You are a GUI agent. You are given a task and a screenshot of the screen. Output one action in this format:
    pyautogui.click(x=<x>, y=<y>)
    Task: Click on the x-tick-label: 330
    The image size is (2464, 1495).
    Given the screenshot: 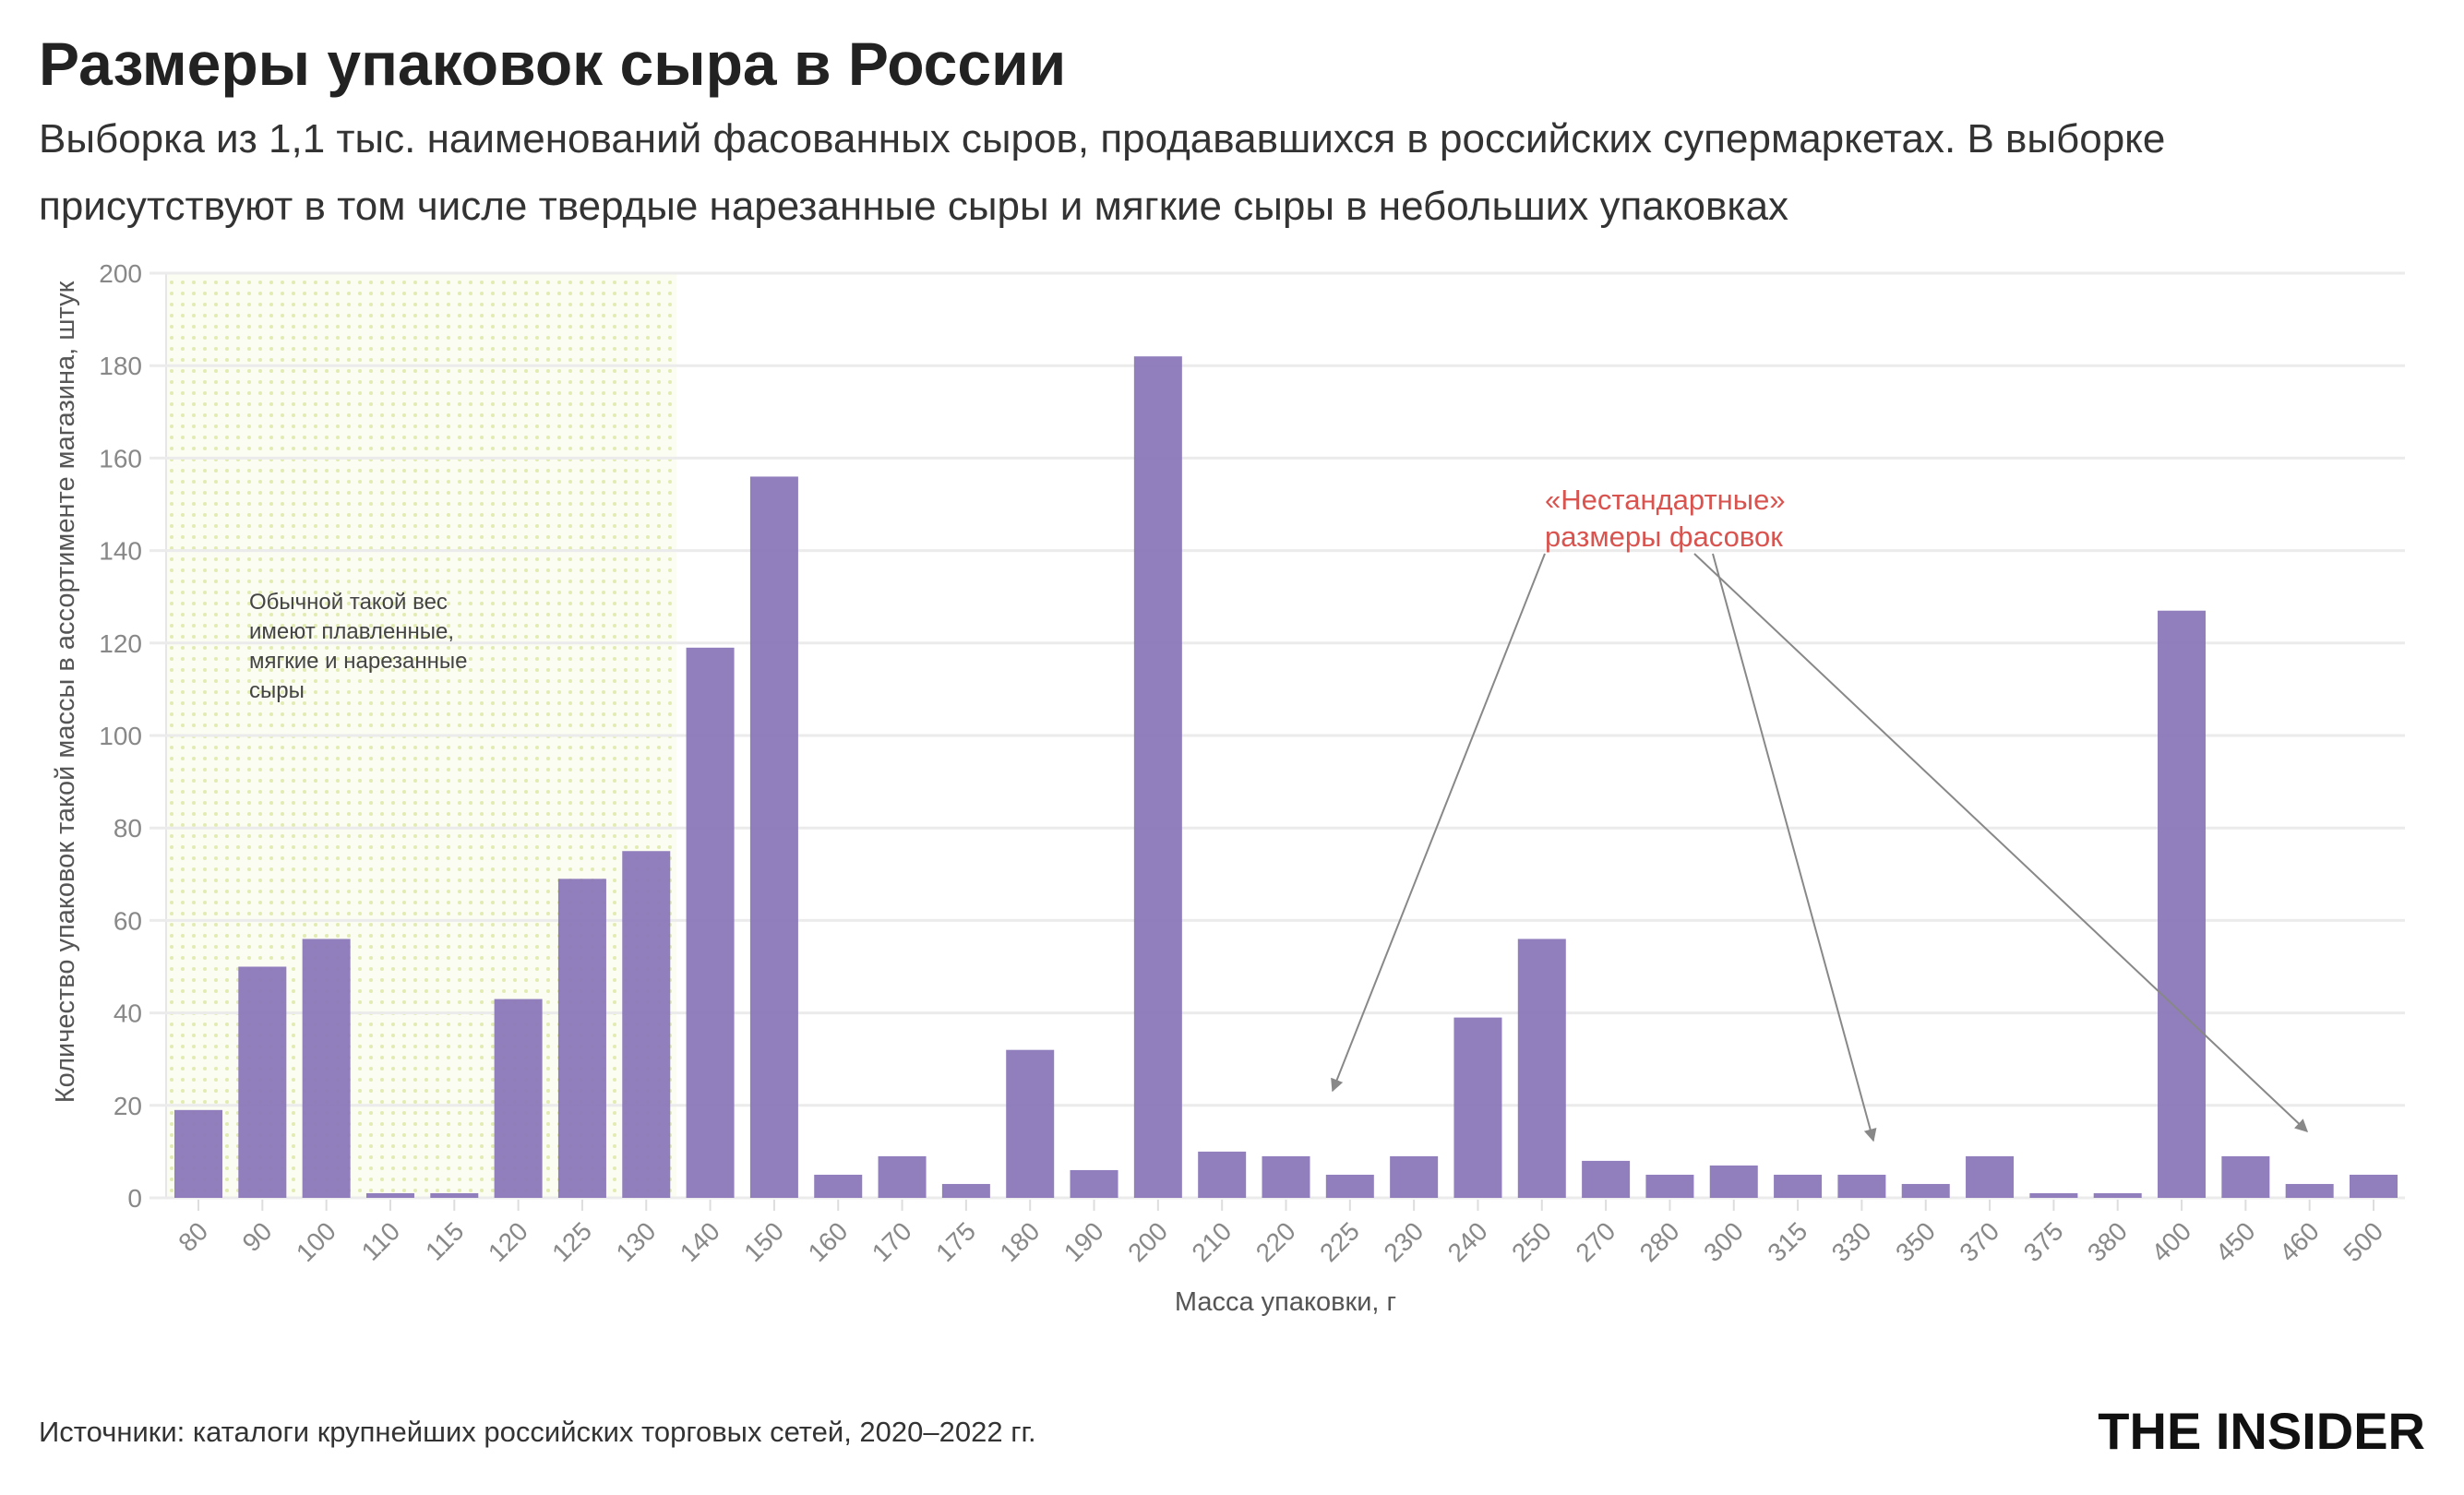 What is the action you would take?
    pyautogui.click(x=1851, y=1241)
    